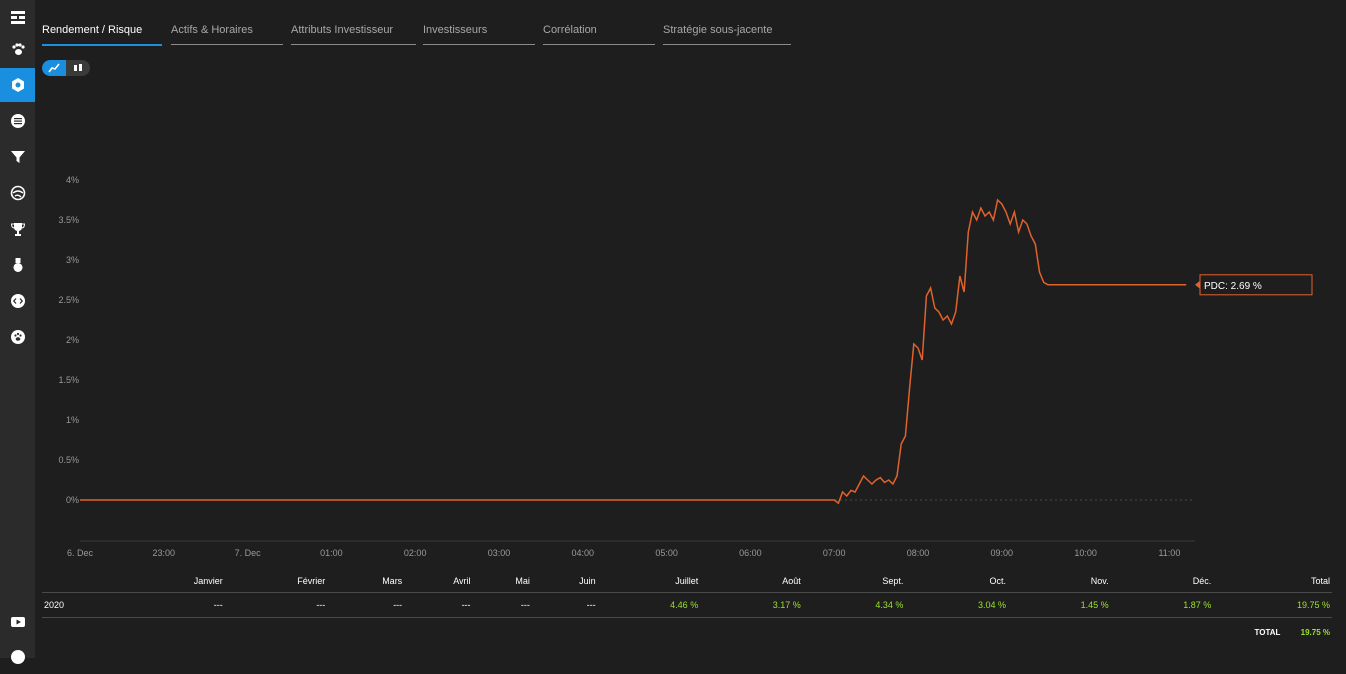 This screenshot has height=674, width=1346. What do you see at coordinates (164, 553) in the screenshot?
I see `x-tick-label: 23:00` at bounding box center [164, 553].